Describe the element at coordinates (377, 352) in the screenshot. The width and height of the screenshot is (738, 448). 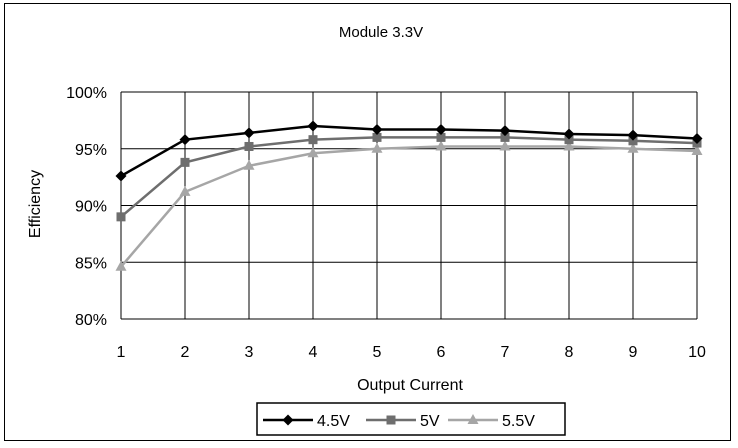
I see `x-tick-label: 5` at that location.